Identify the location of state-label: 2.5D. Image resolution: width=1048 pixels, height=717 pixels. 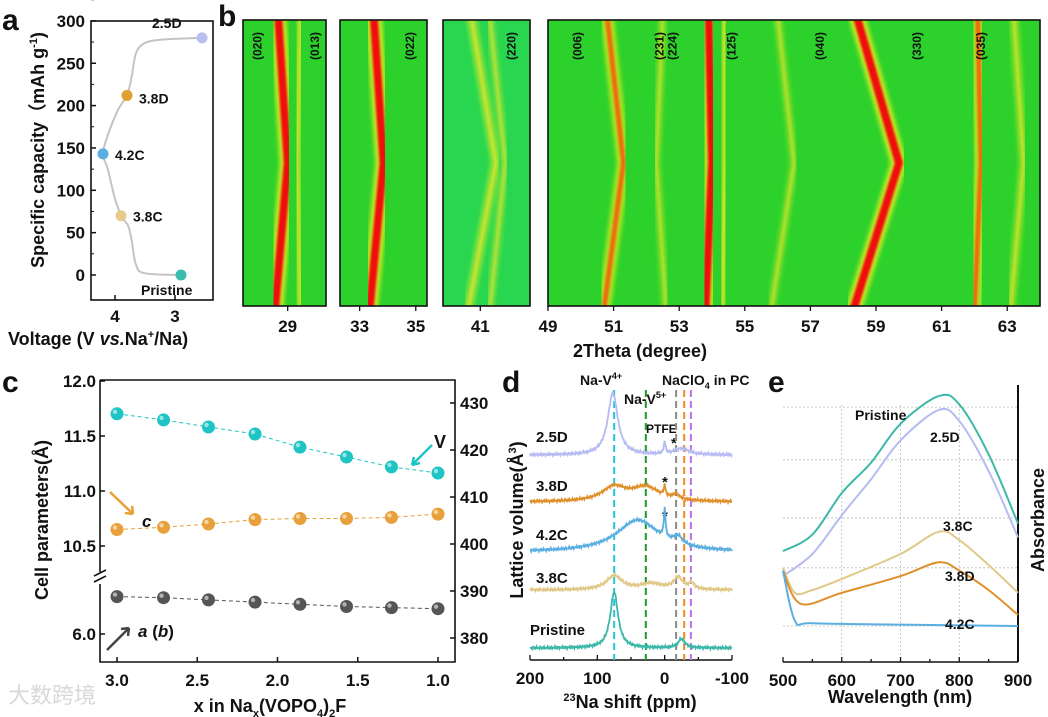
(167, 23).